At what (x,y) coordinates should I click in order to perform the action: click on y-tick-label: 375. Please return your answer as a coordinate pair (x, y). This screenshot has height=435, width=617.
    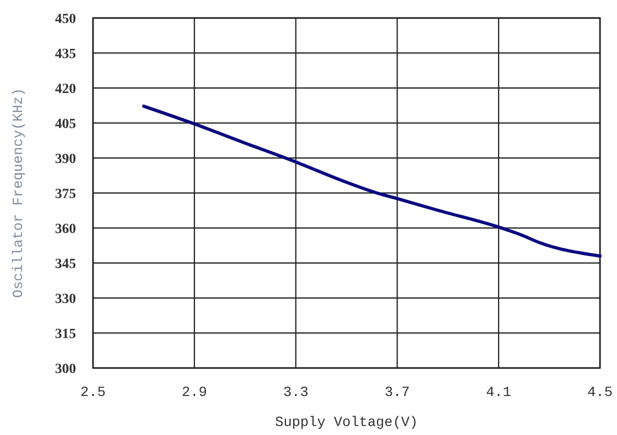
    Looking at the image, I should click on (65, 194).